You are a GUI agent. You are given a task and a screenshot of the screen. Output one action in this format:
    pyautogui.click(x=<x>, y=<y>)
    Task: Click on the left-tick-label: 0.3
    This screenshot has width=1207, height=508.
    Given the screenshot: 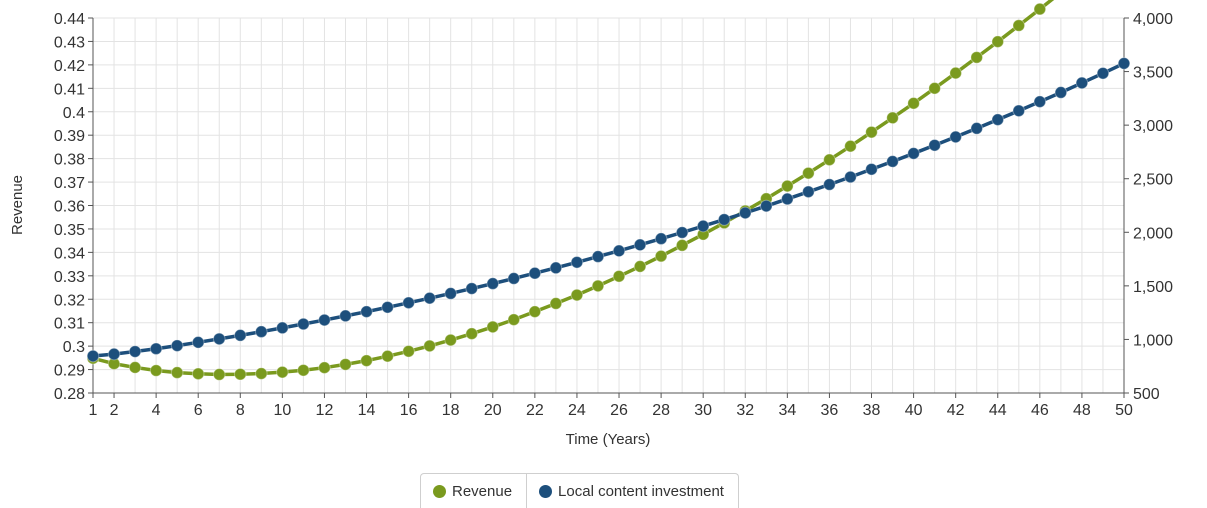 What is the action you would take?
    pyautogui.click(x=74, y=347)
    